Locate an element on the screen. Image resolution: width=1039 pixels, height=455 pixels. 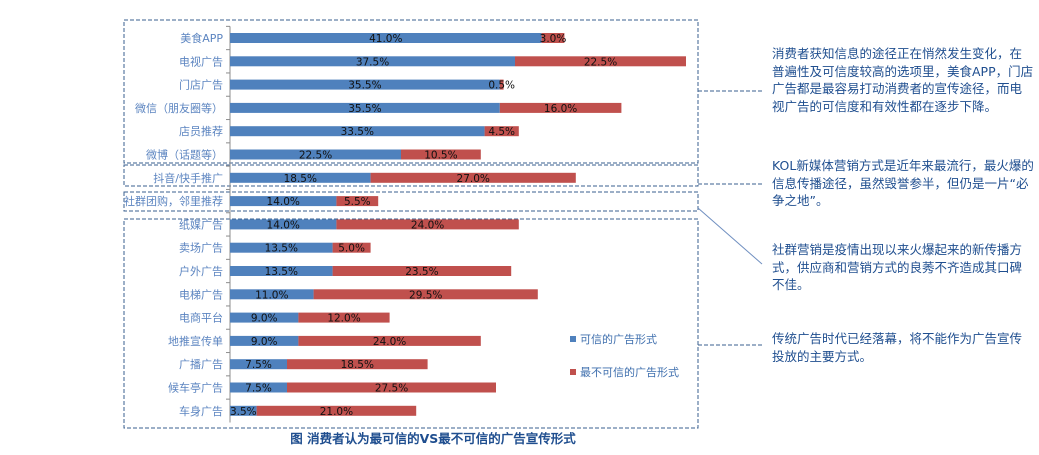
data-label: 5.0% is located at coordinates (351, 249).